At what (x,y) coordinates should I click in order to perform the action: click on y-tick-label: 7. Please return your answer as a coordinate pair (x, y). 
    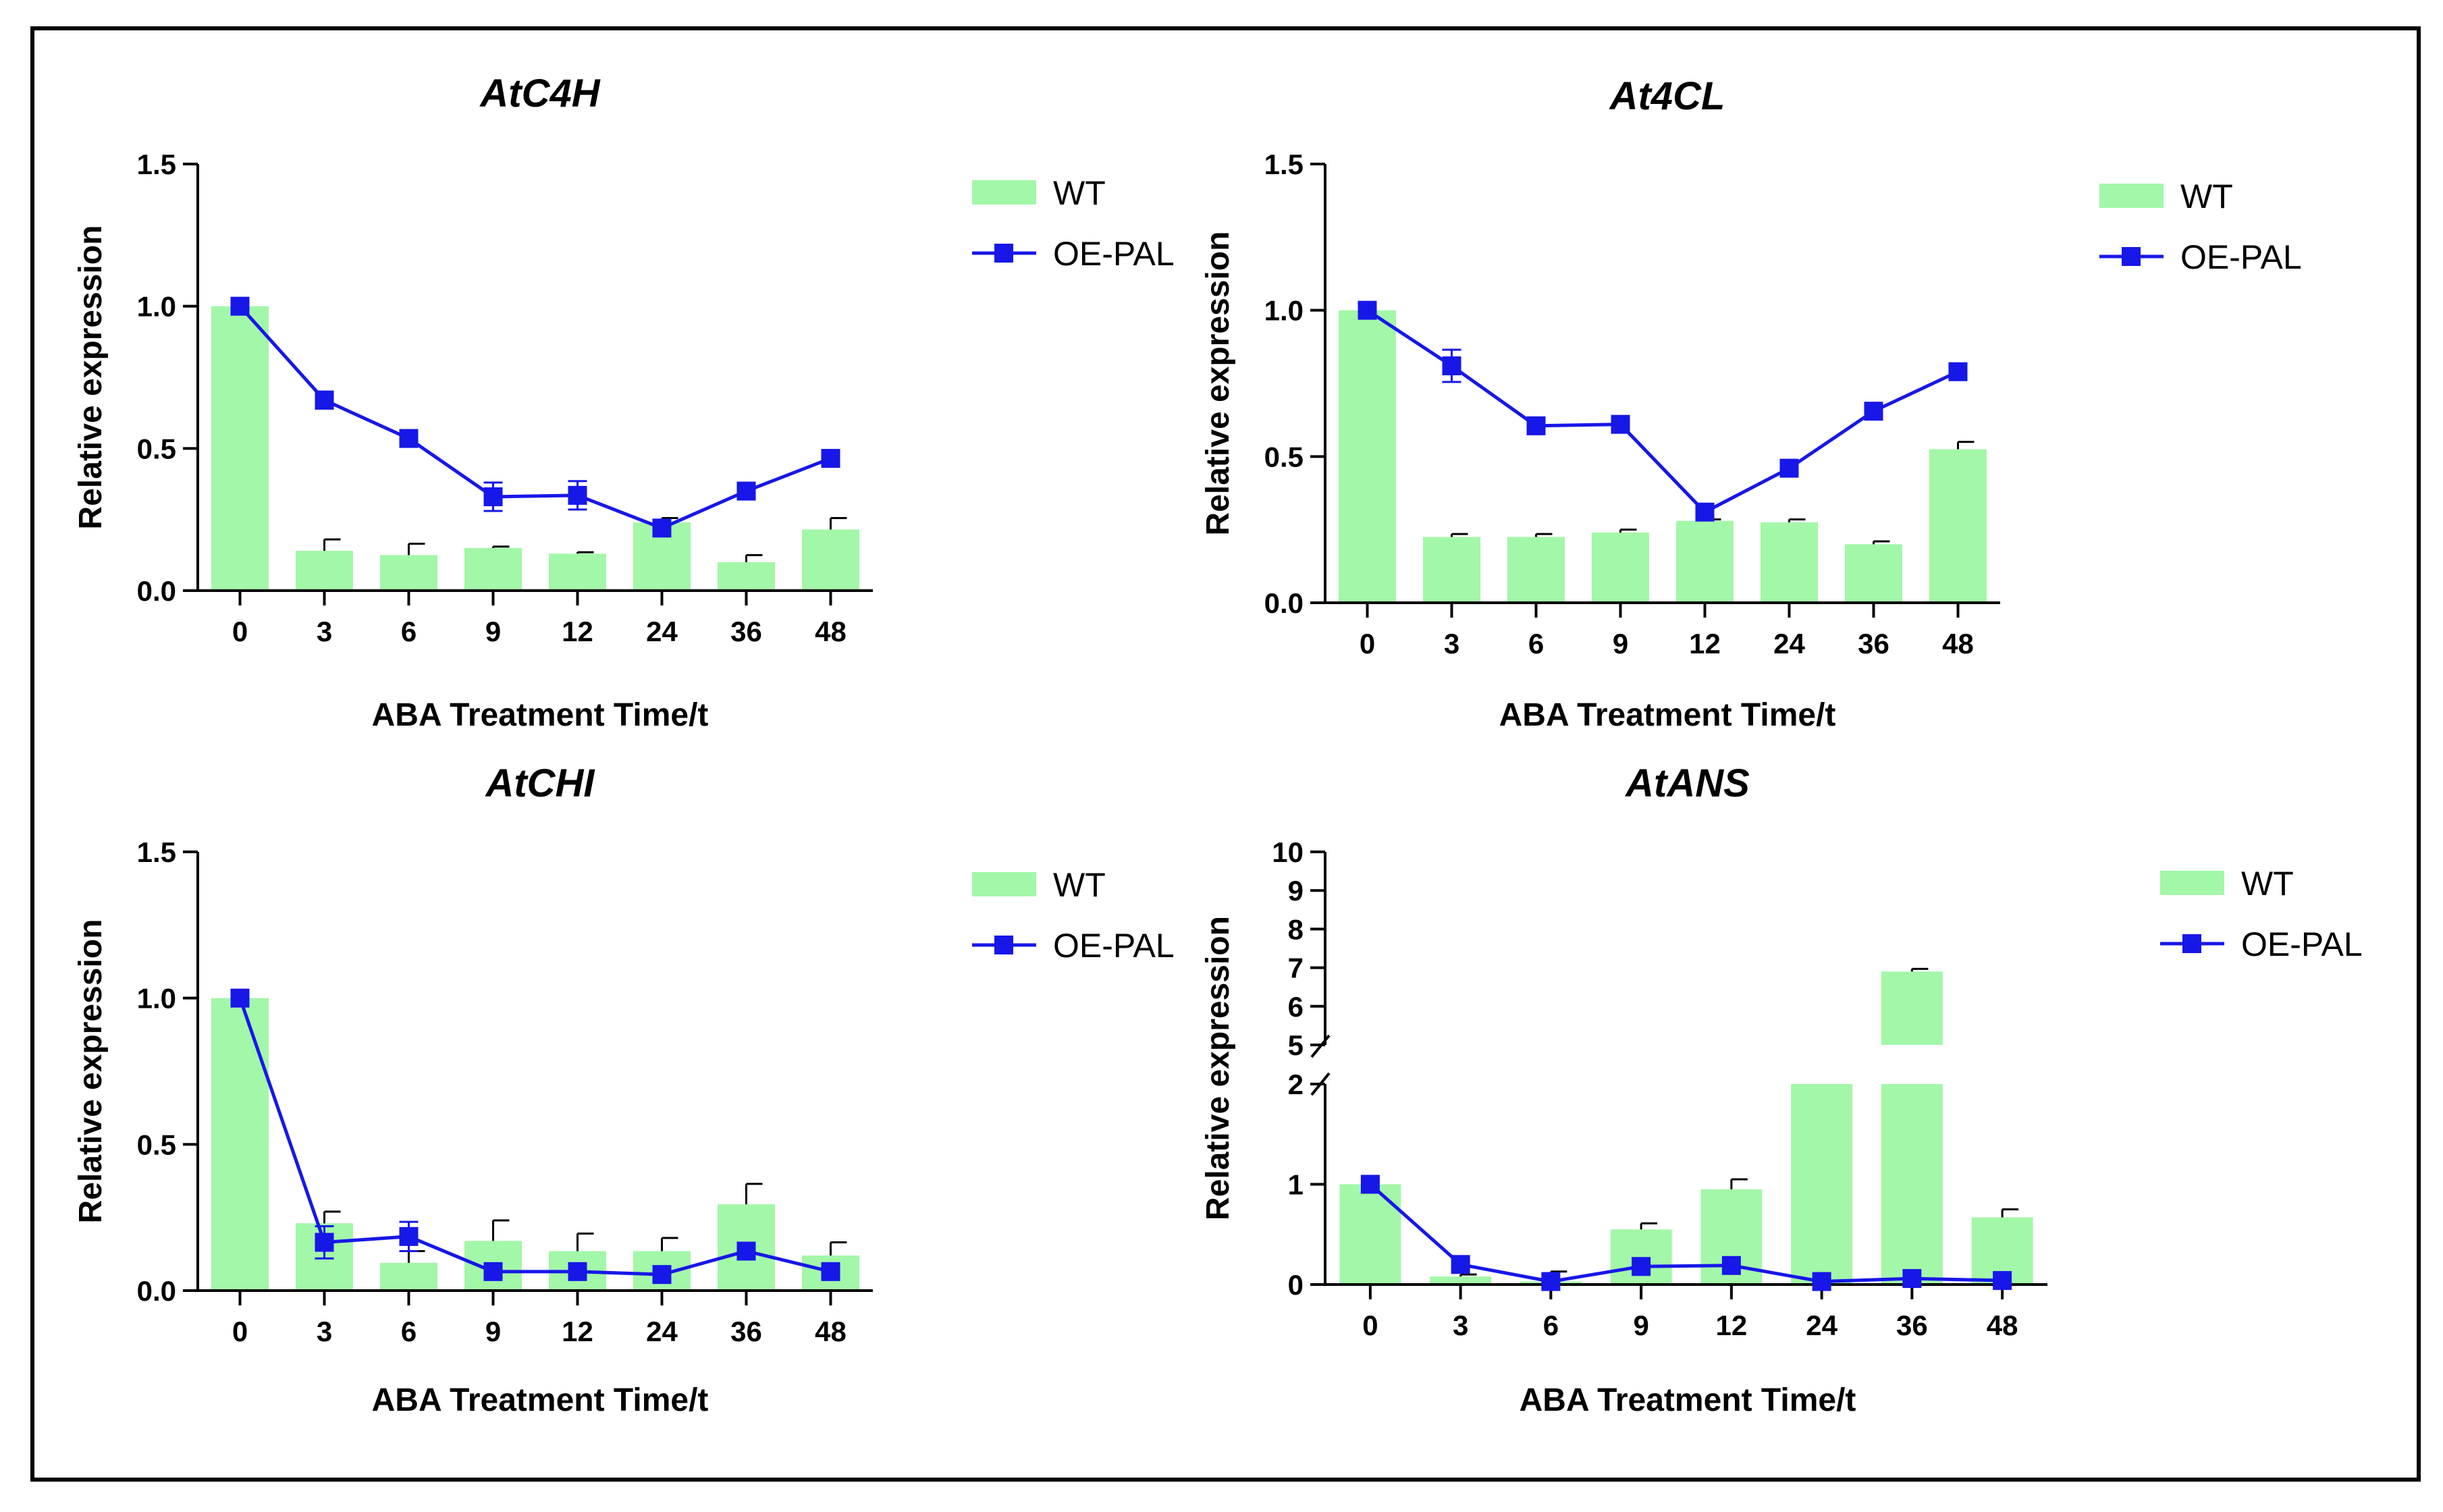
    Looking at the image, I should click on (1296, 968).